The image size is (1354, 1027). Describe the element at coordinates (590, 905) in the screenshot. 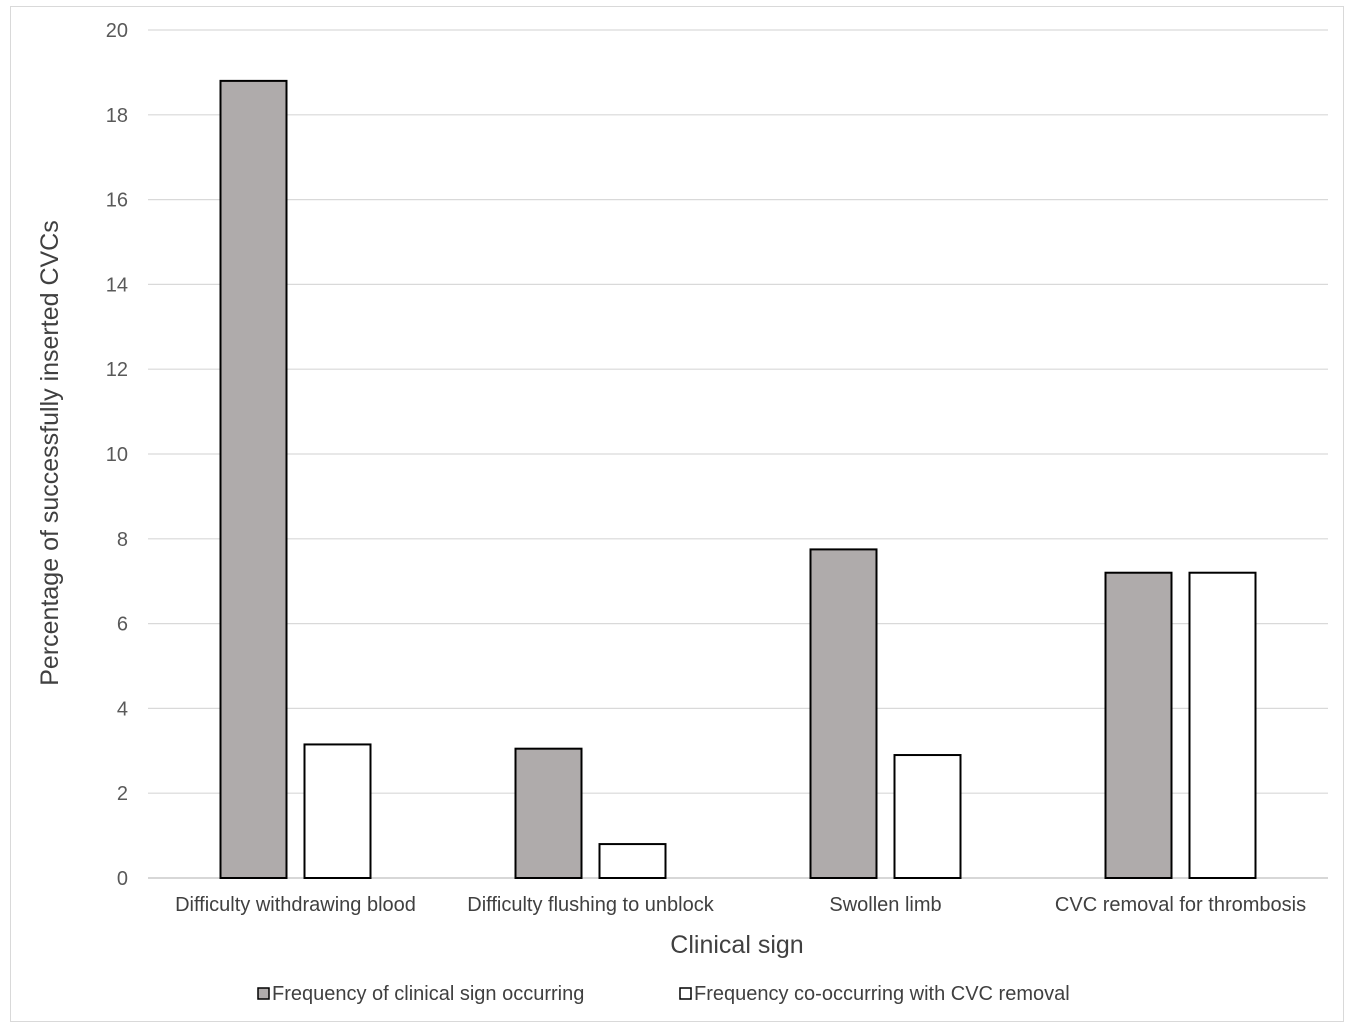

I see `category-label: Difficulty flushing to unblock` at that location.